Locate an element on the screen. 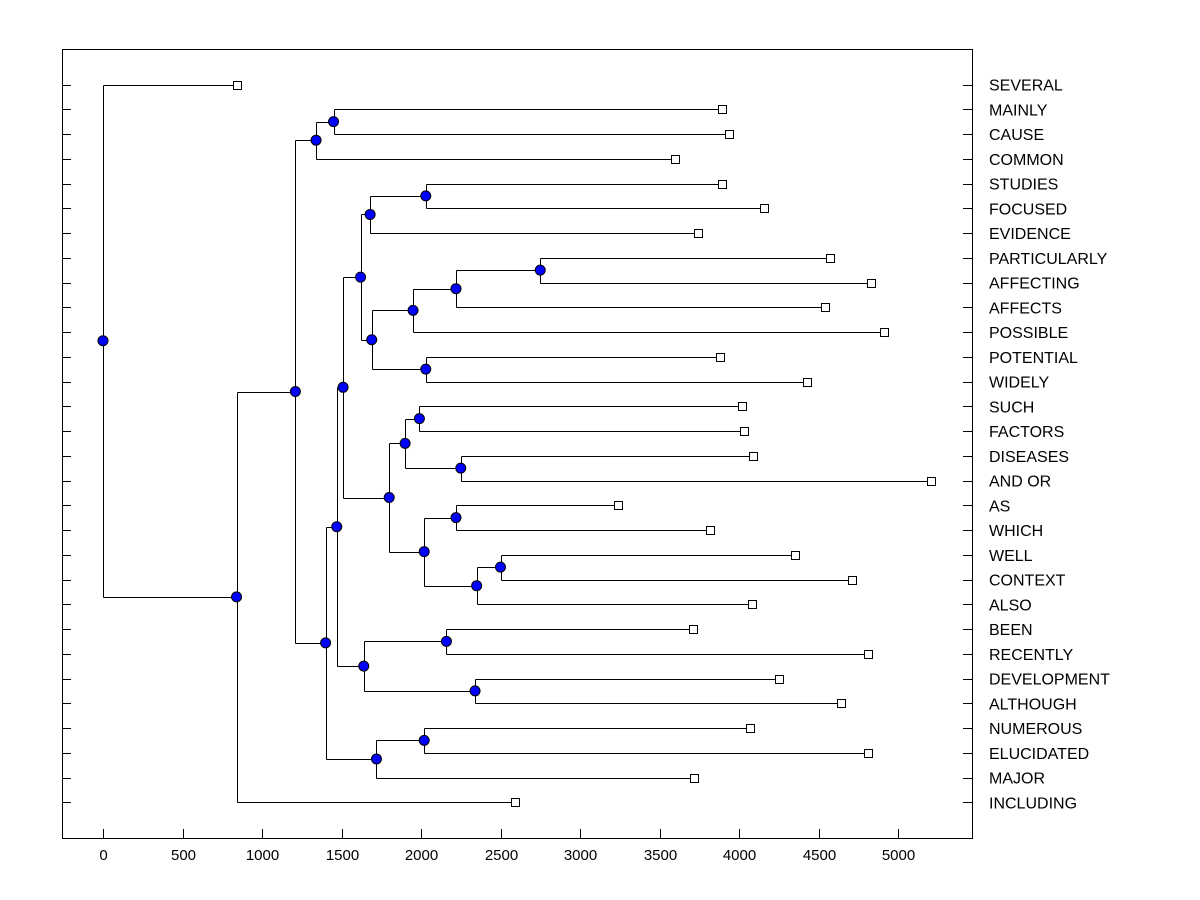  merge-node-m_dev_although is located at coordinates (475, 691).